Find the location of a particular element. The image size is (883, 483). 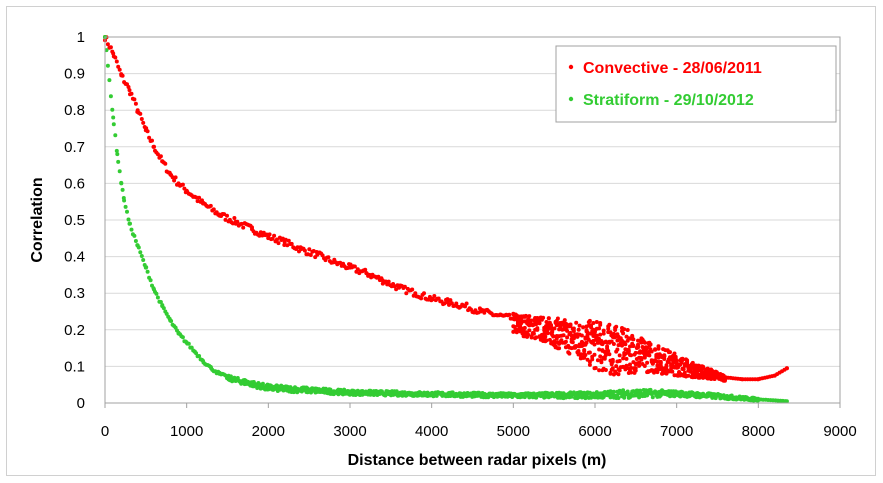

legend-label-convective: Convective - 28/06/2011 is located at coordinates (672, 68).